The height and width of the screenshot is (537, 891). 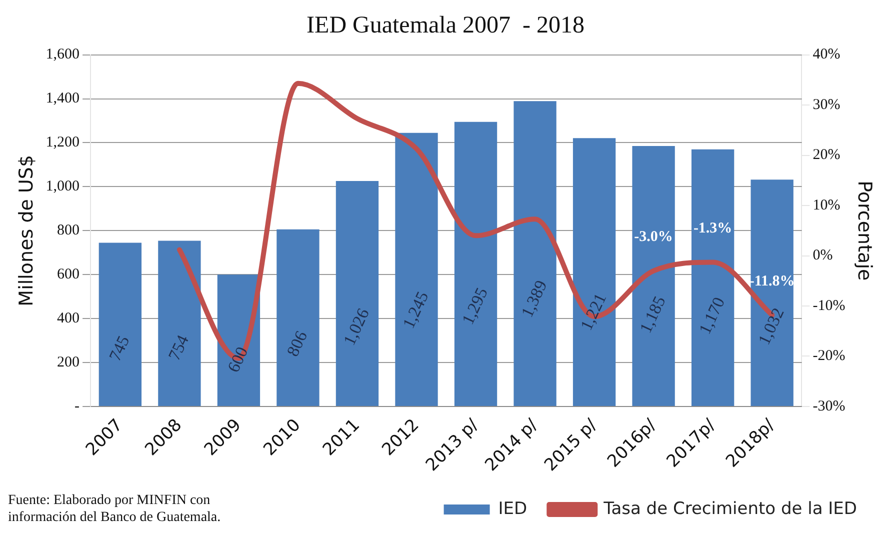 I want to click on y2-tick-label: -10%, so click(x=829, y=306).